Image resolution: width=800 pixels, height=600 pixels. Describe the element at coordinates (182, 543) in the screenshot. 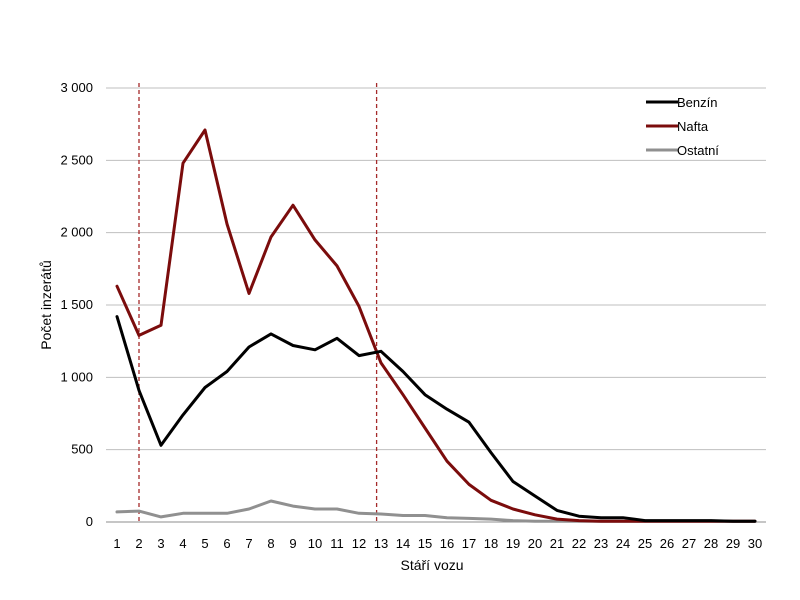

I see `x-tick-label: 4` at that location.